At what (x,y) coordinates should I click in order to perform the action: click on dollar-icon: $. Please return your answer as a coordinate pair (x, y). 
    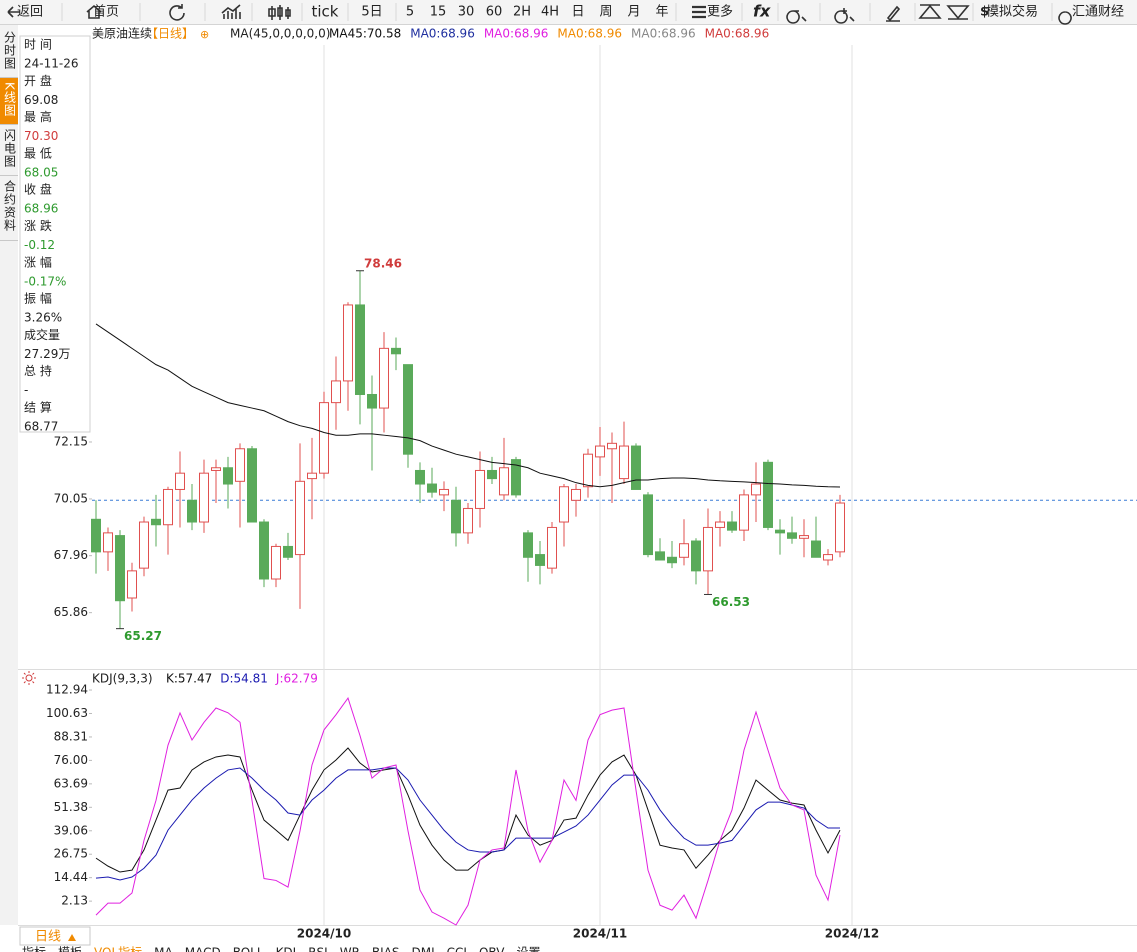
    Looking at the image, I should click on (984, 12).